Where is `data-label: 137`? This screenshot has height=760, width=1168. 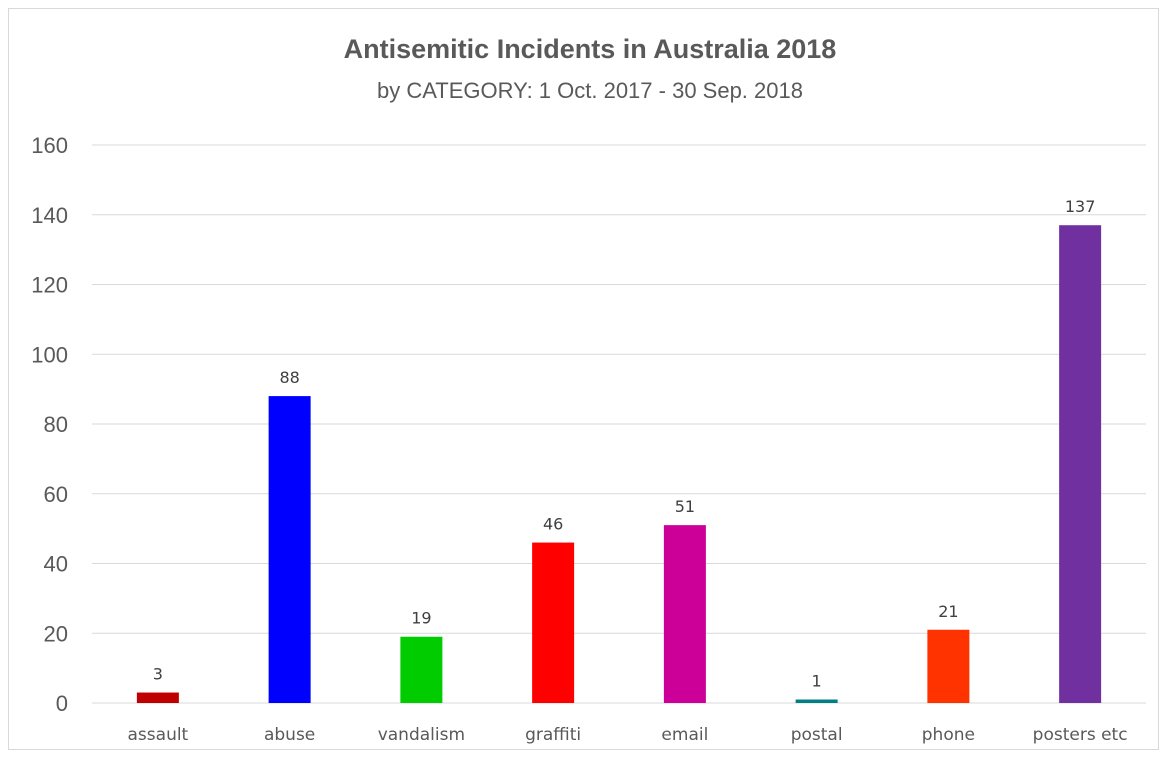
data-label: 137 is located at coordinates (1080, 206).